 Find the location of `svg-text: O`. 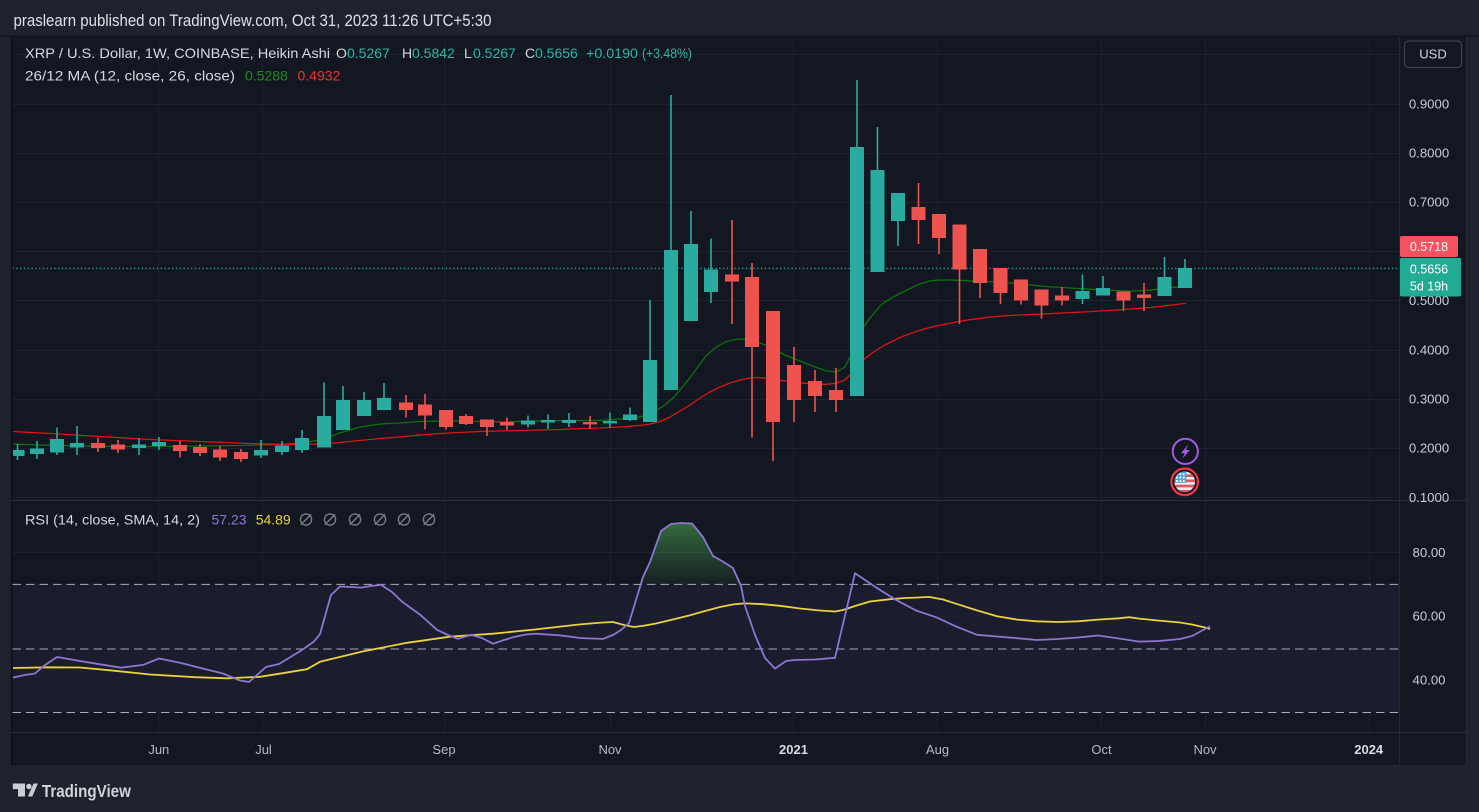

svg-text: O is located at coordinates (341, 53).